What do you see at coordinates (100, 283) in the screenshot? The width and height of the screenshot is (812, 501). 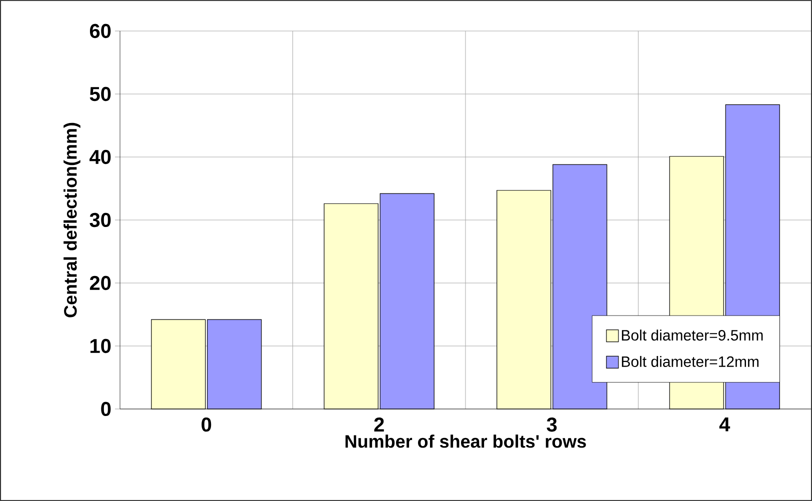 I see `y-tick-label: 20` at bounding box center [100, 283].